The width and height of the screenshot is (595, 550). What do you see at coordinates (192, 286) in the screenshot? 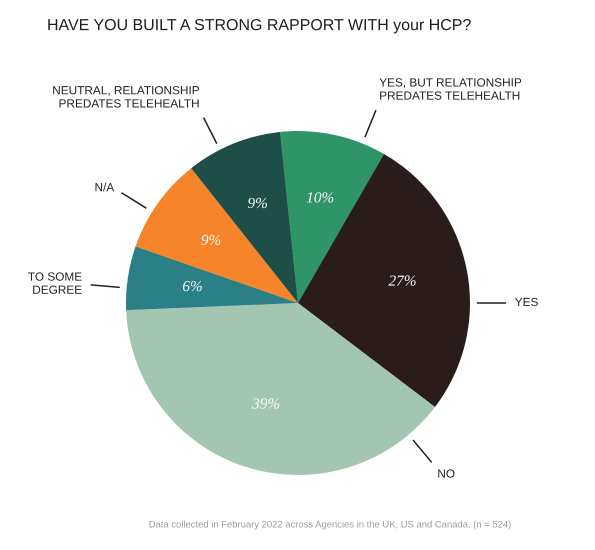
I see `data-label: 6%` at bounding box center [192, 286].